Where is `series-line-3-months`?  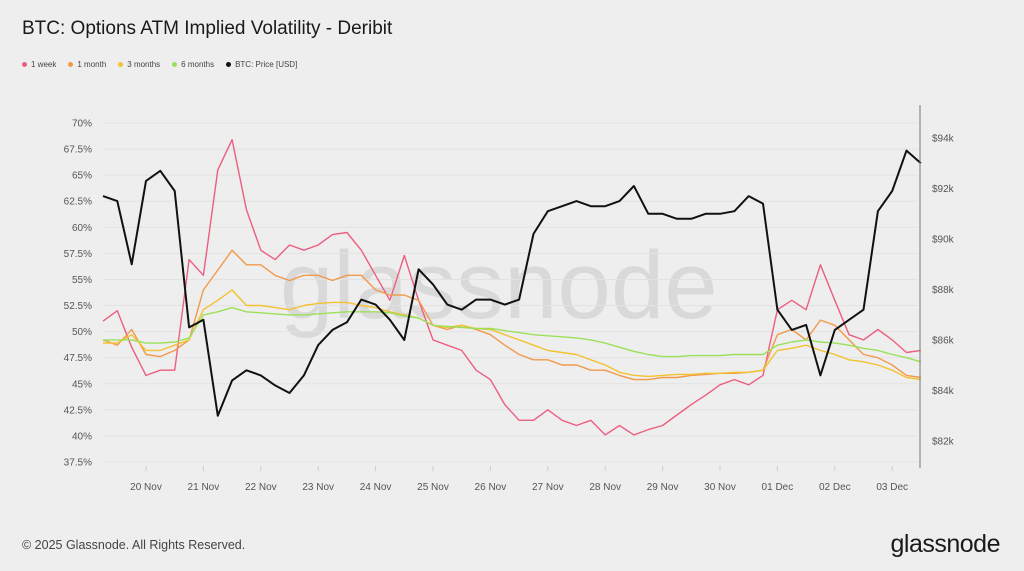
series-line-3-months is located at coordinates (512, 335).